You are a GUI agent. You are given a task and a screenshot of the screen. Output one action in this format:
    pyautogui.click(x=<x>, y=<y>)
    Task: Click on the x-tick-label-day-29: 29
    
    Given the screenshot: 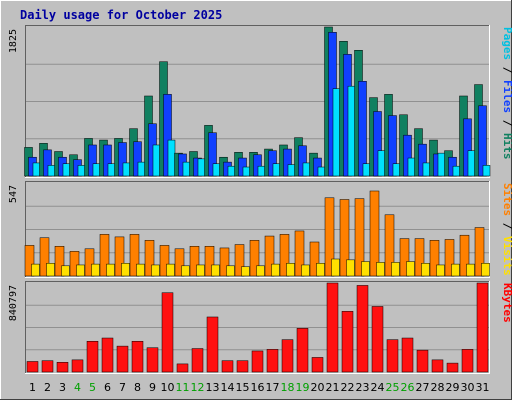 What is the action you would take?
    pyautogui.click(x=453, y=387)
    